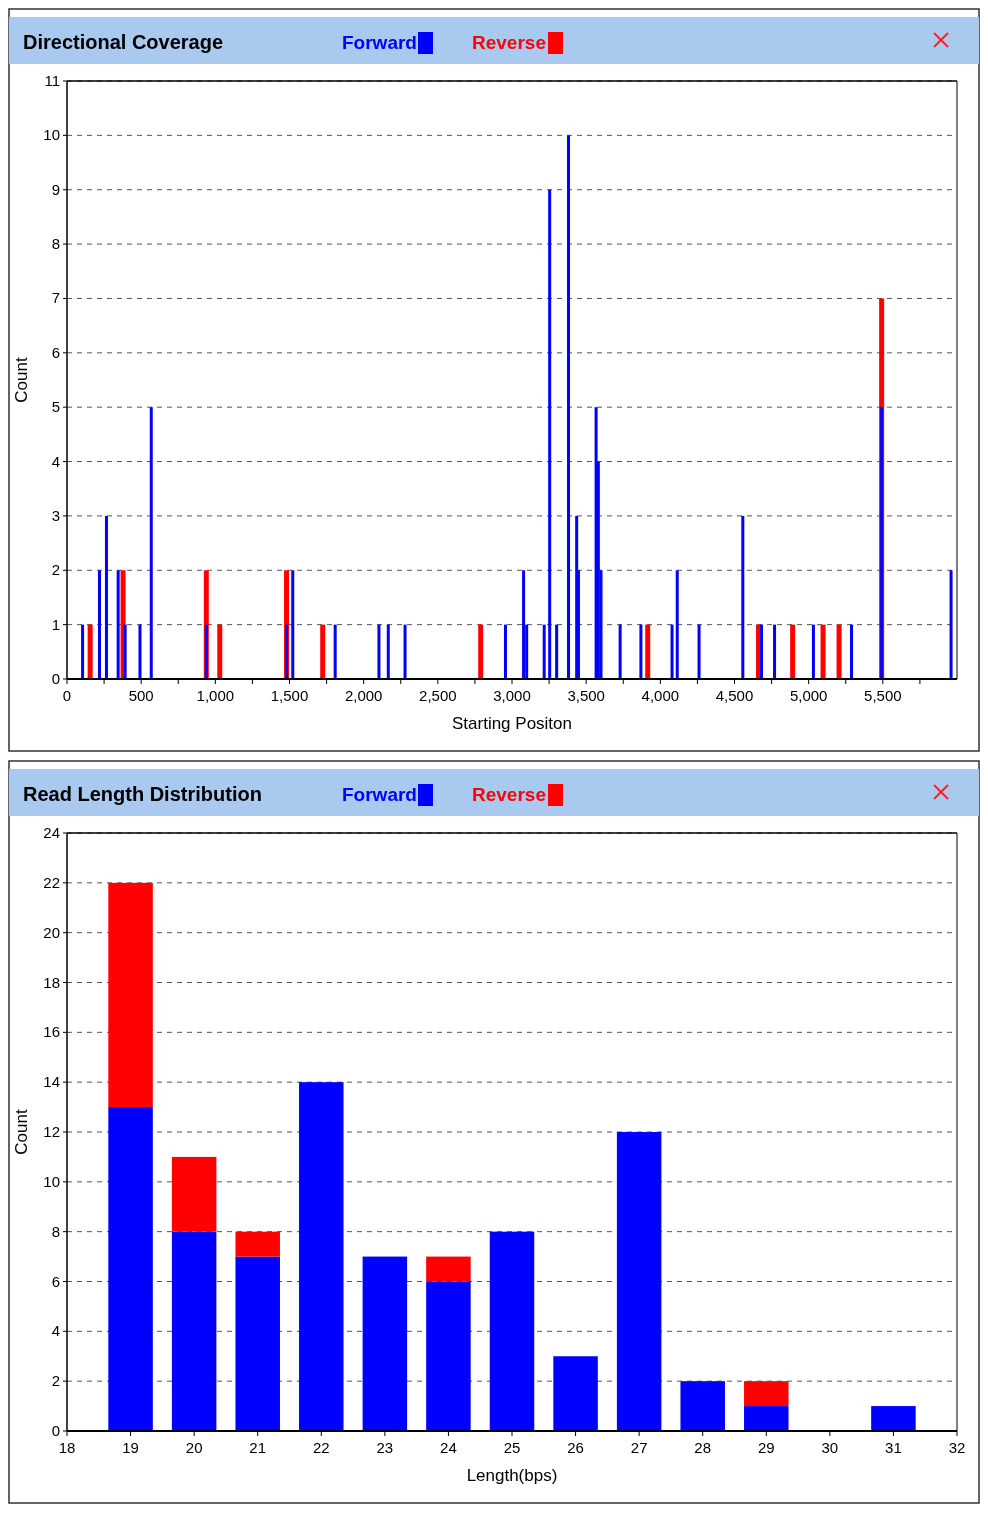 Image resolution: width=988 pixels, height=1516 pixels. Describe the element at coordinates (258, 1447) in the screenshot. I see `x-tick-label: 21` at that location.